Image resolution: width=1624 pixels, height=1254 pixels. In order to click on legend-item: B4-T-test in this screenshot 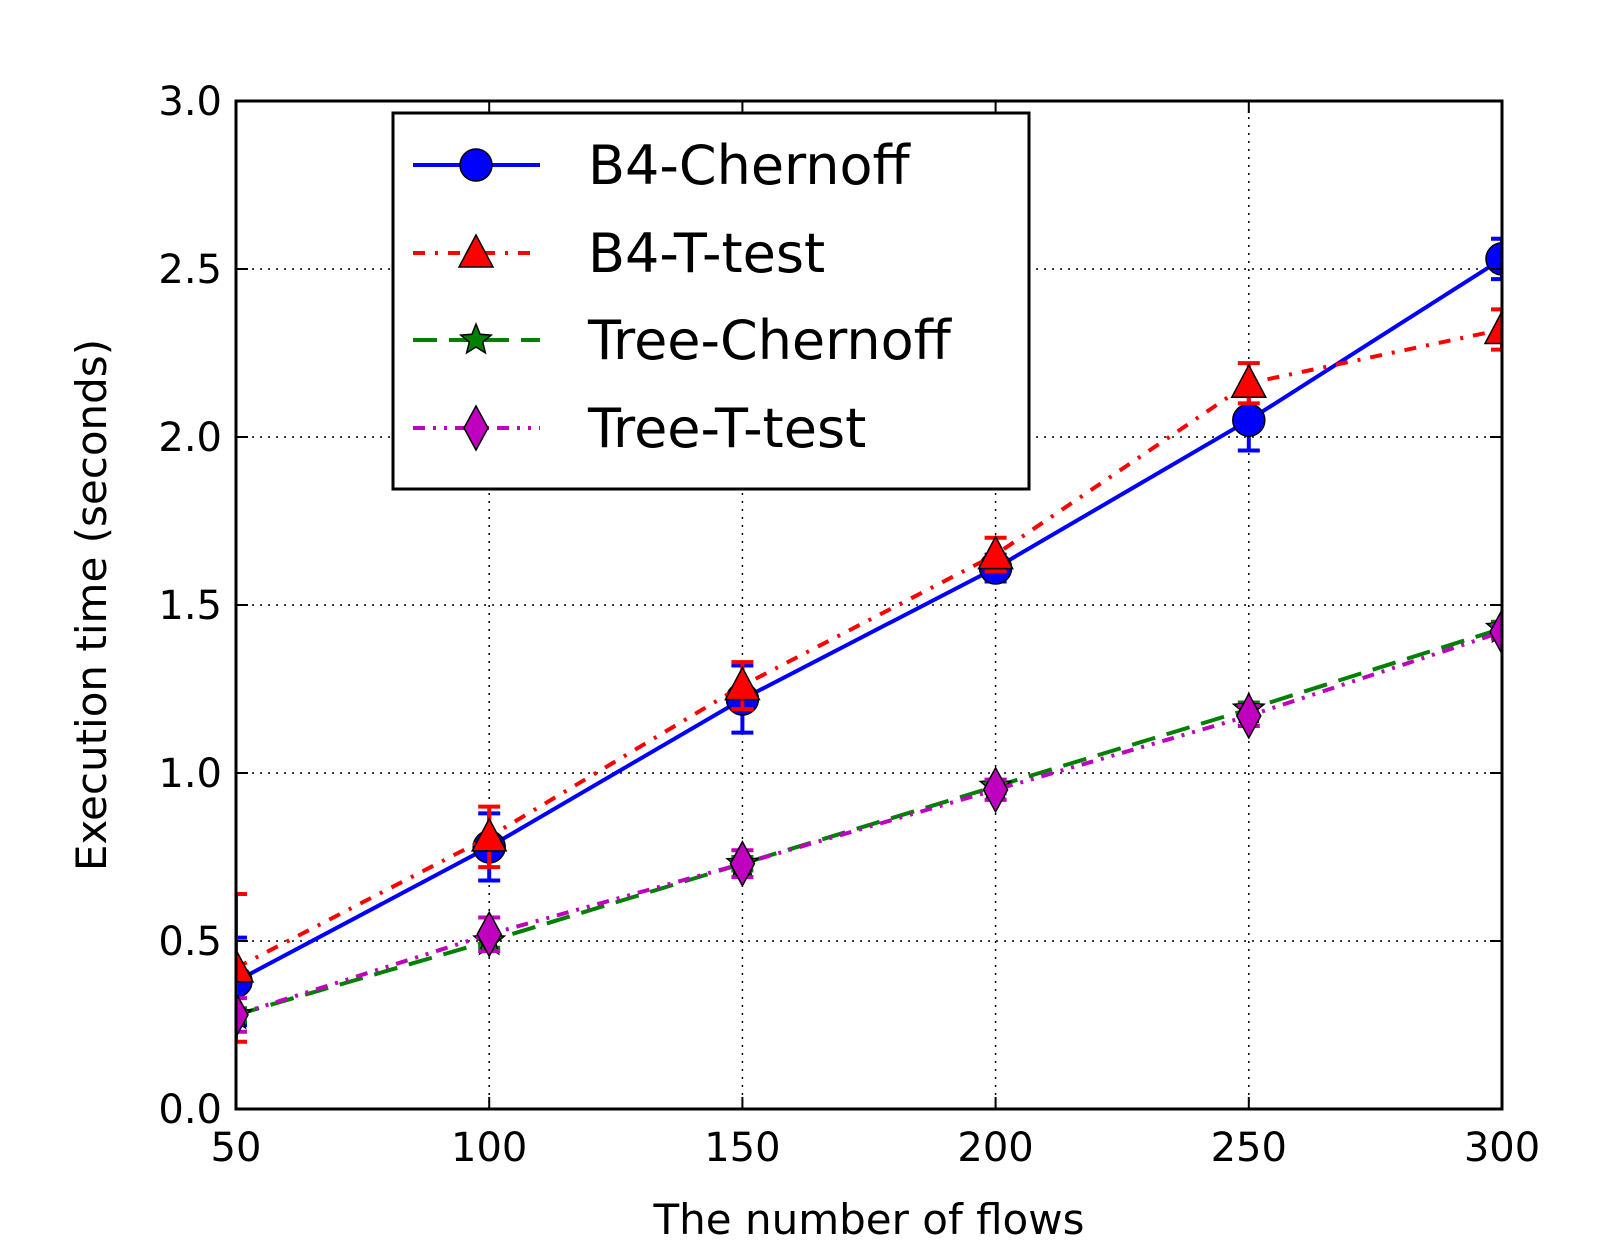, I will do `click(619, 253)`.